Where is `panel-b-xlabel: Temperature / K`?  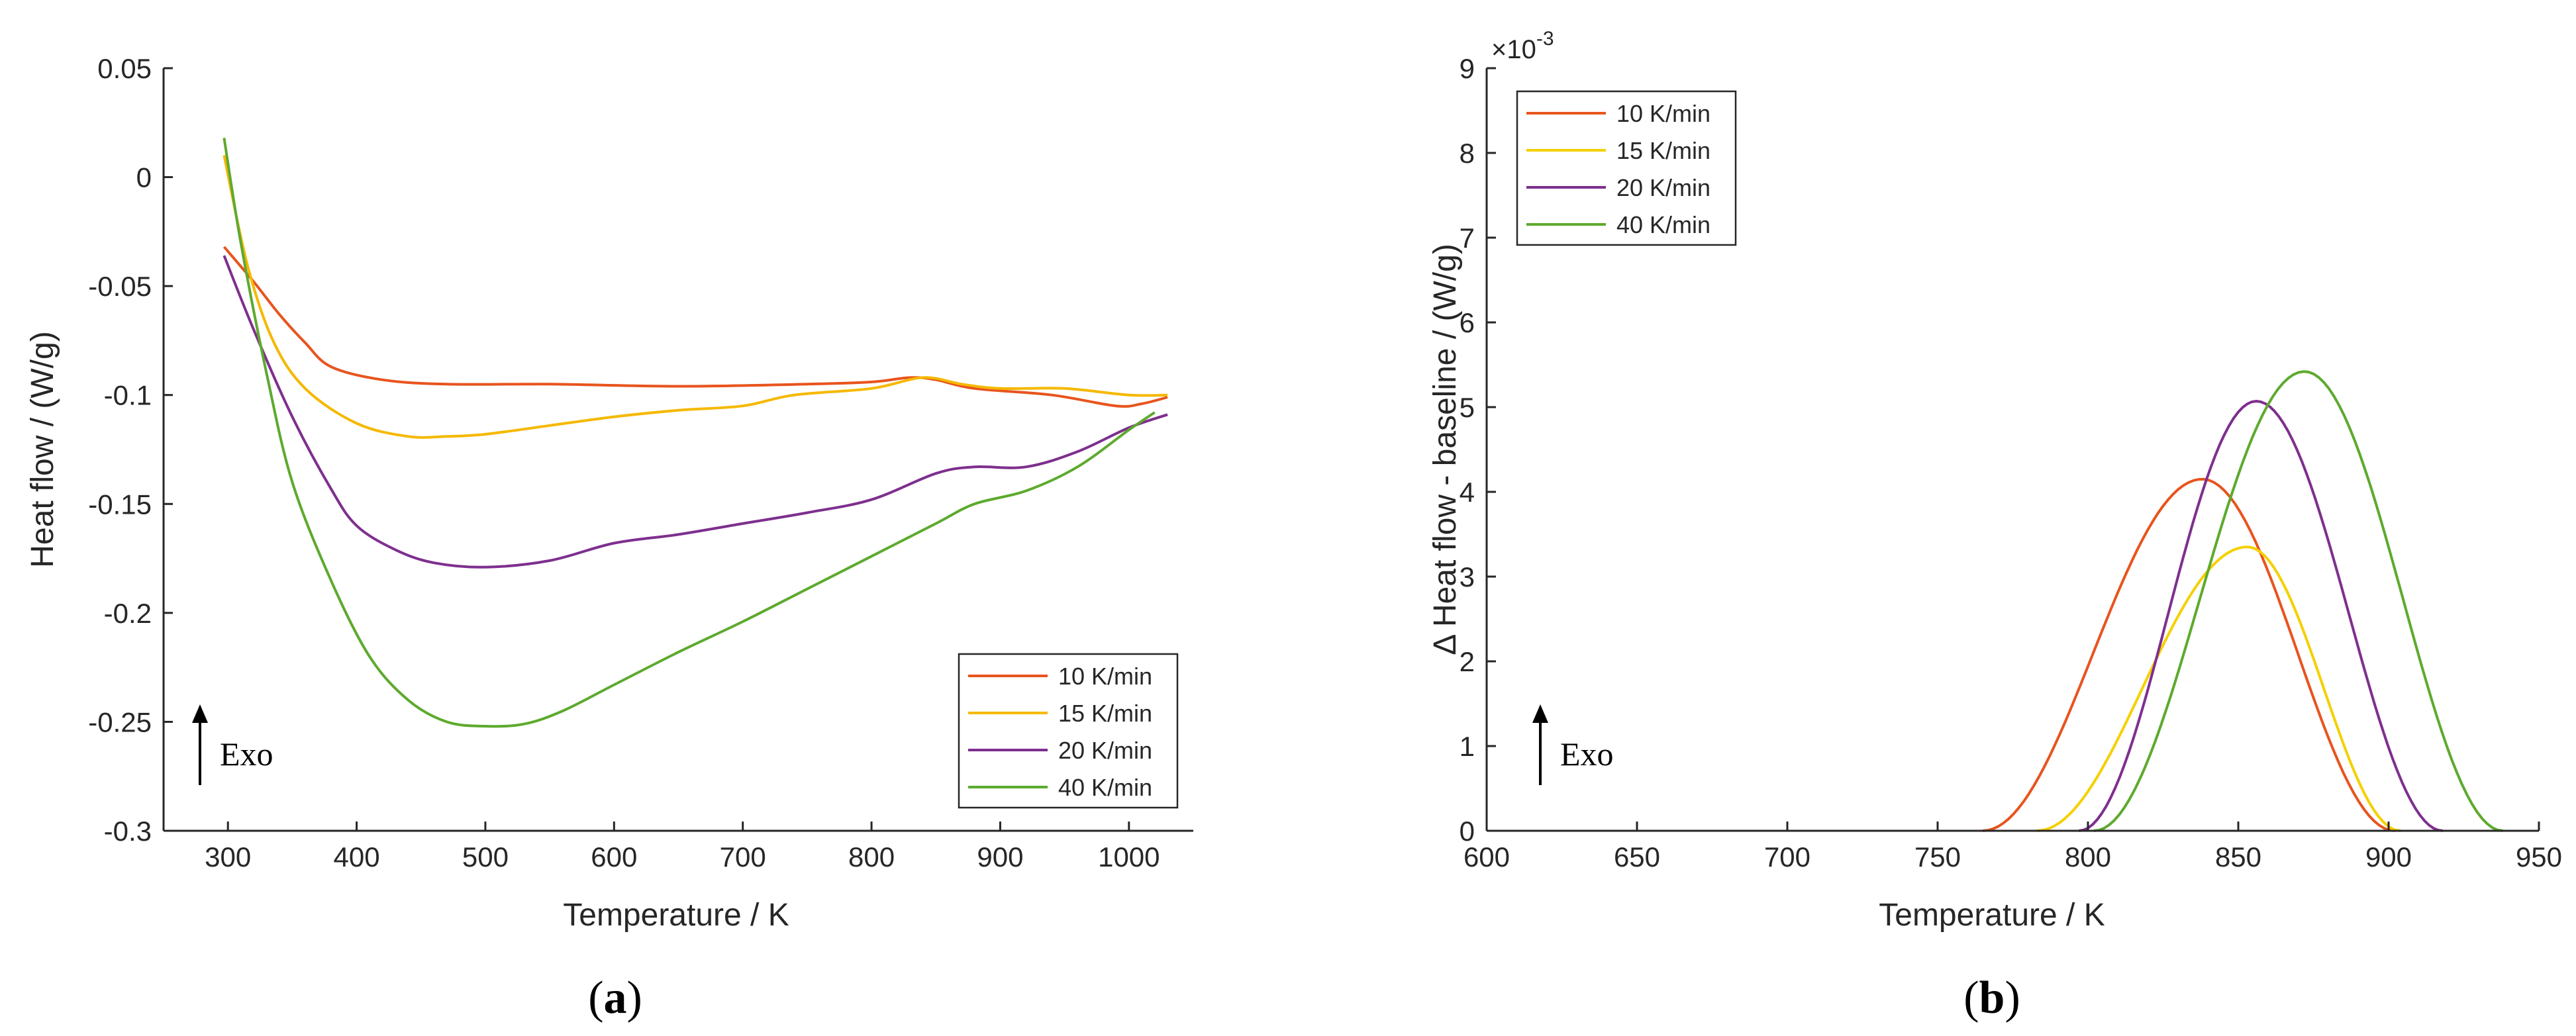
panel-b-xlabel: Temperature / K is located at coordinates (1992, 915).